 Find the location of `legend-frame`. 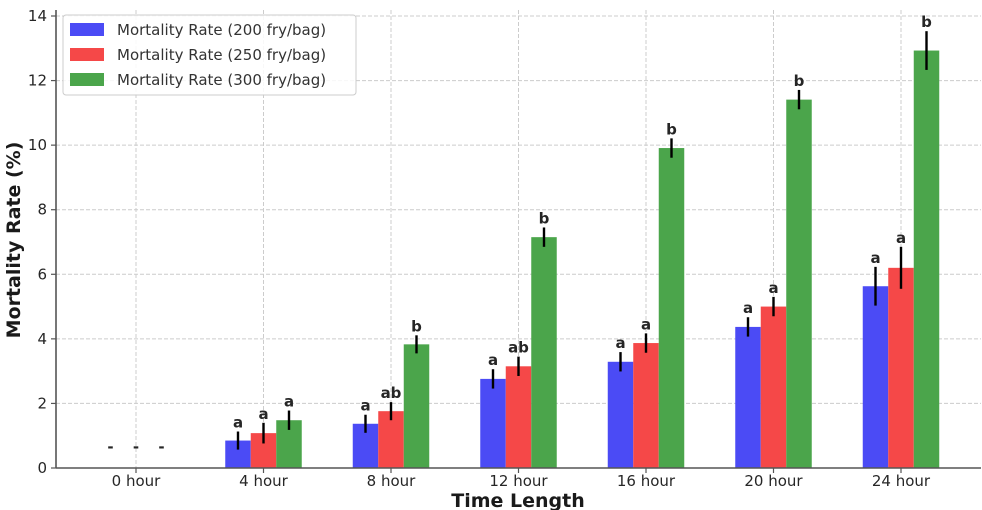

legend-frame is located at coordinates (209, 55).